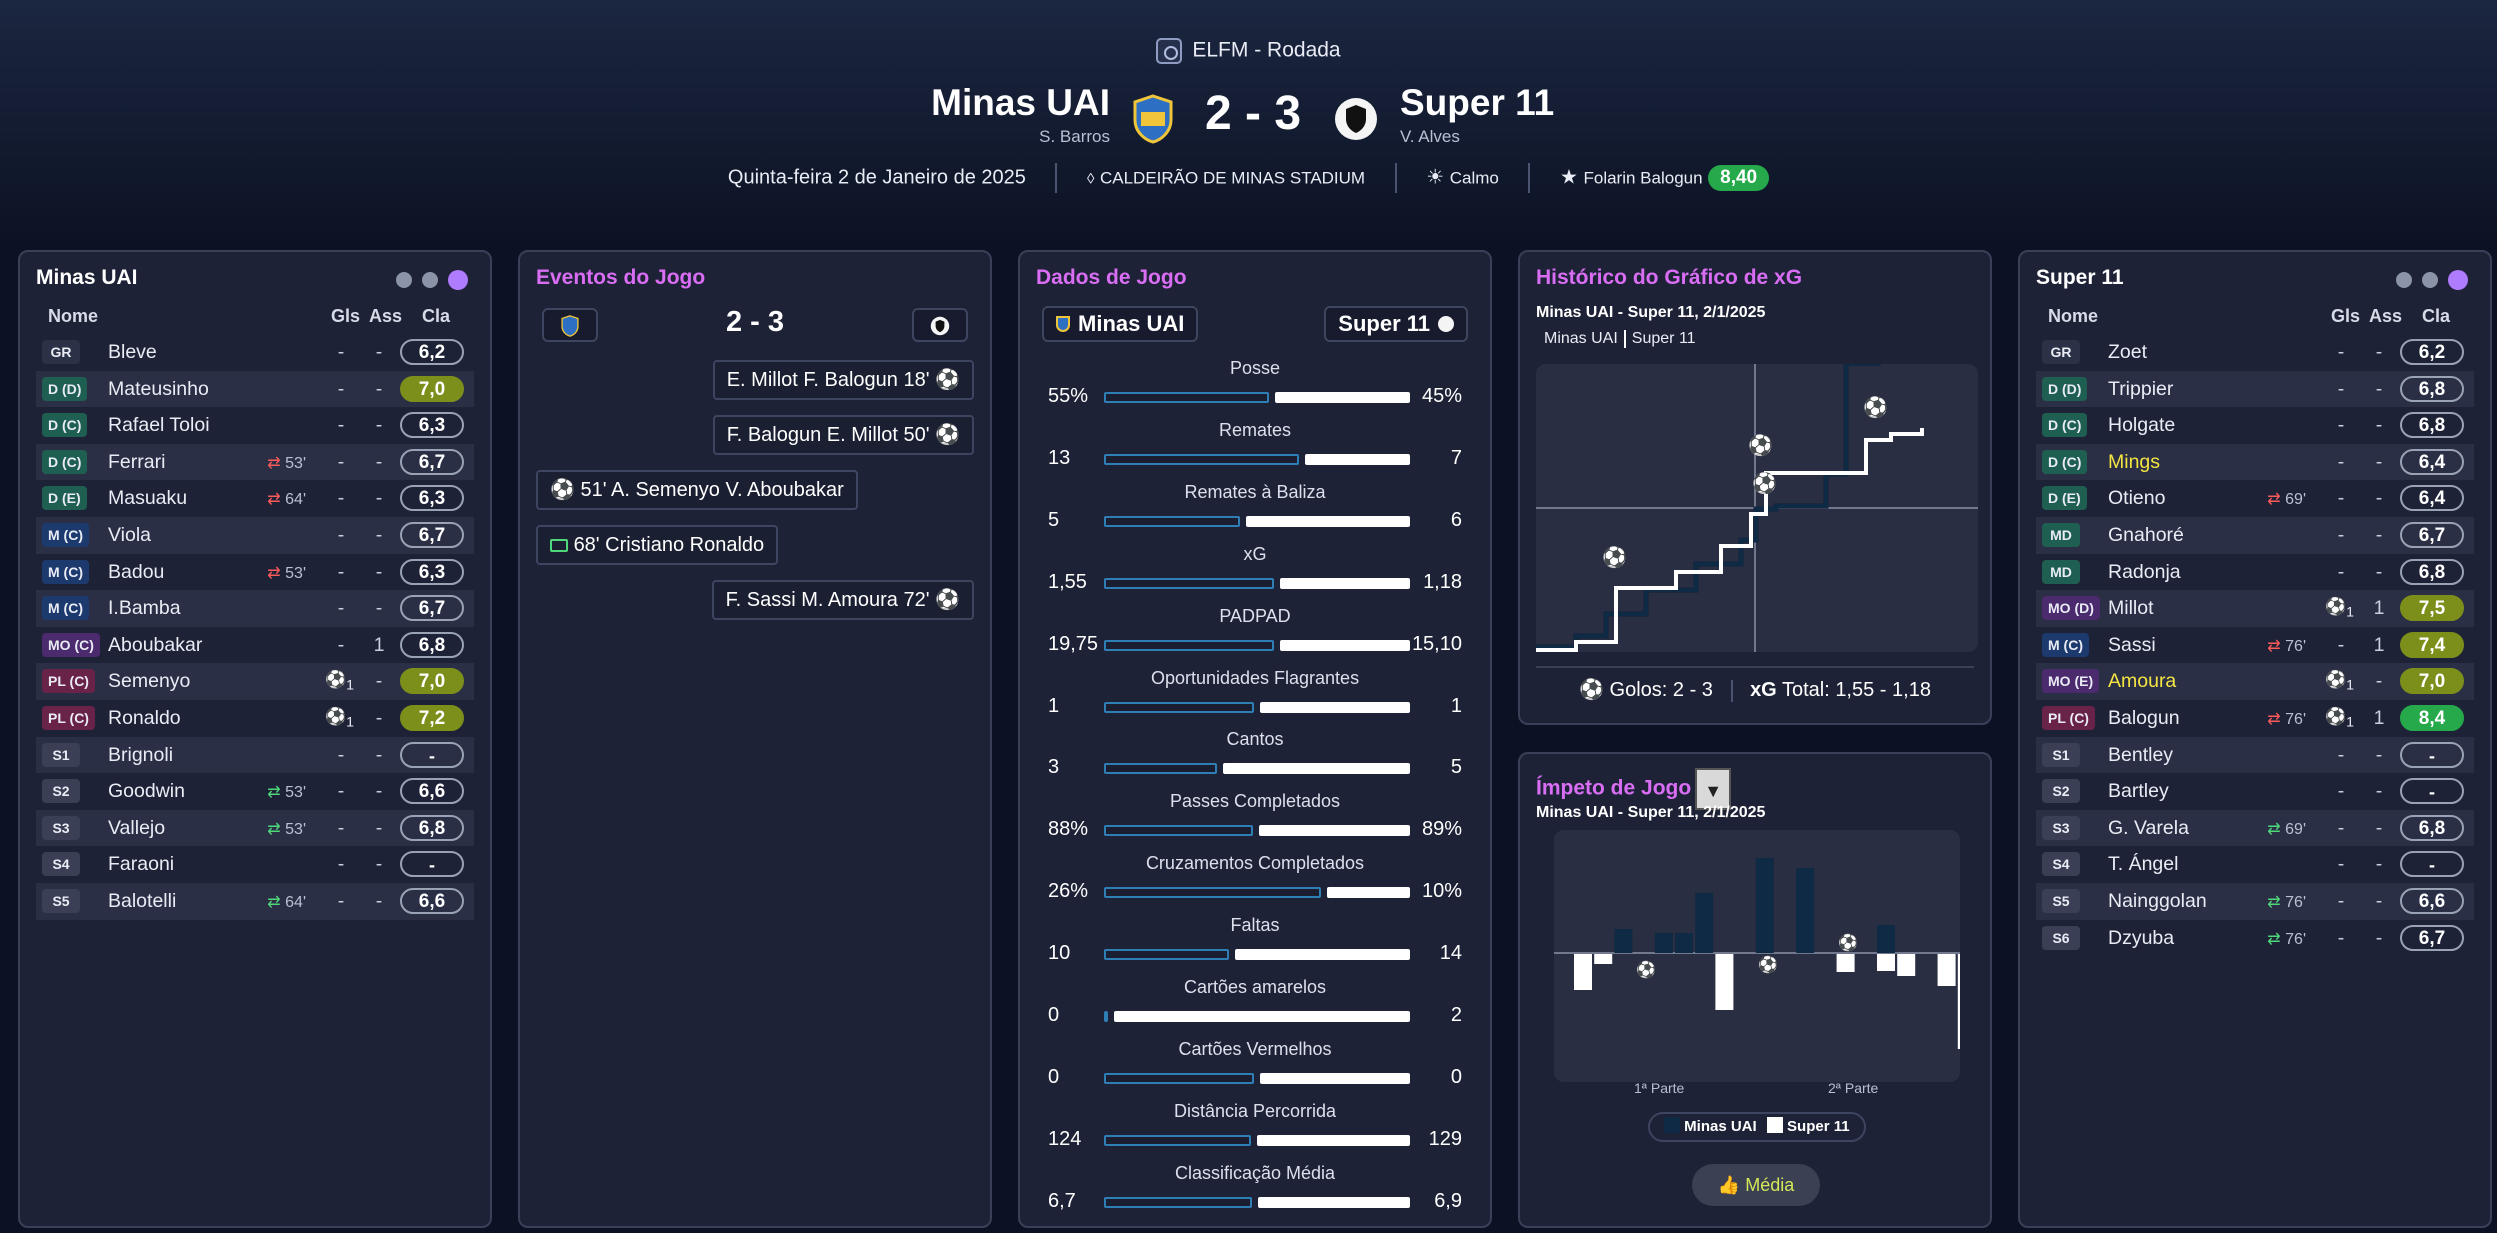 The width and height of the screenshot is (2497, 1233). What do you see at coordinates (1756, 1185) in the screenshot?
I see `average-button: 👍 Média` at bounding box center [1756, 1185].